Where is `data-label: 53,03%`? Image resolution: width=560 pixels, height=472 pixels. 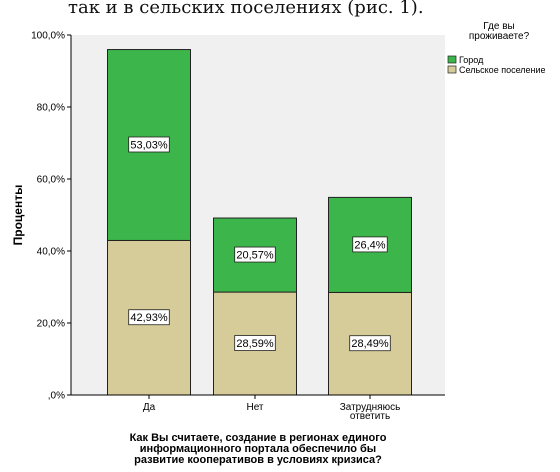
data-label: 53,03% is located at coordinates (149, 145).